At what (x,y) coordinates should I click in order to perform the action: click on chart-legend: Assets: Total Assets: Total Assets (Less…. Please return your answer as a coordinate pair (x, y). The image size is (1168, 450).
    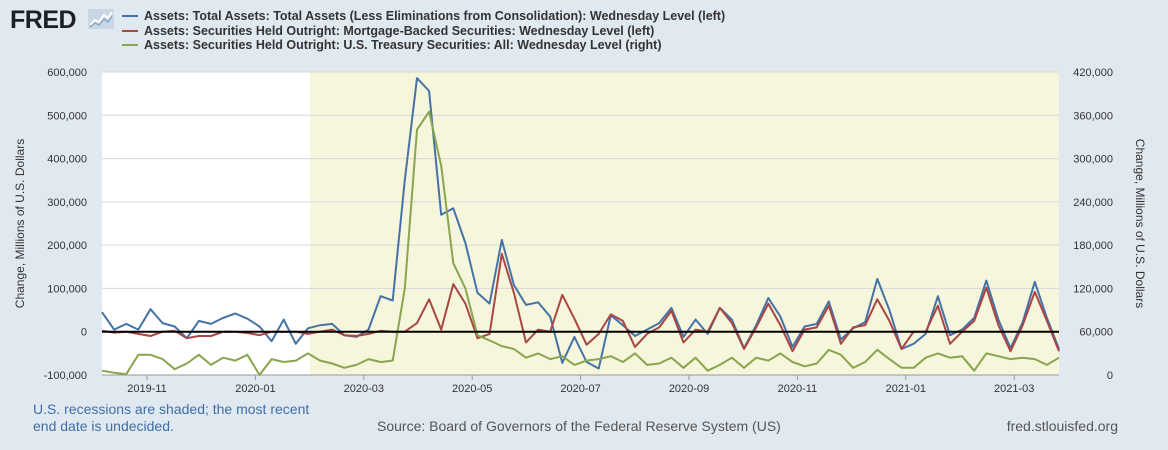
    Looking at the image, I should click on (423, 31).